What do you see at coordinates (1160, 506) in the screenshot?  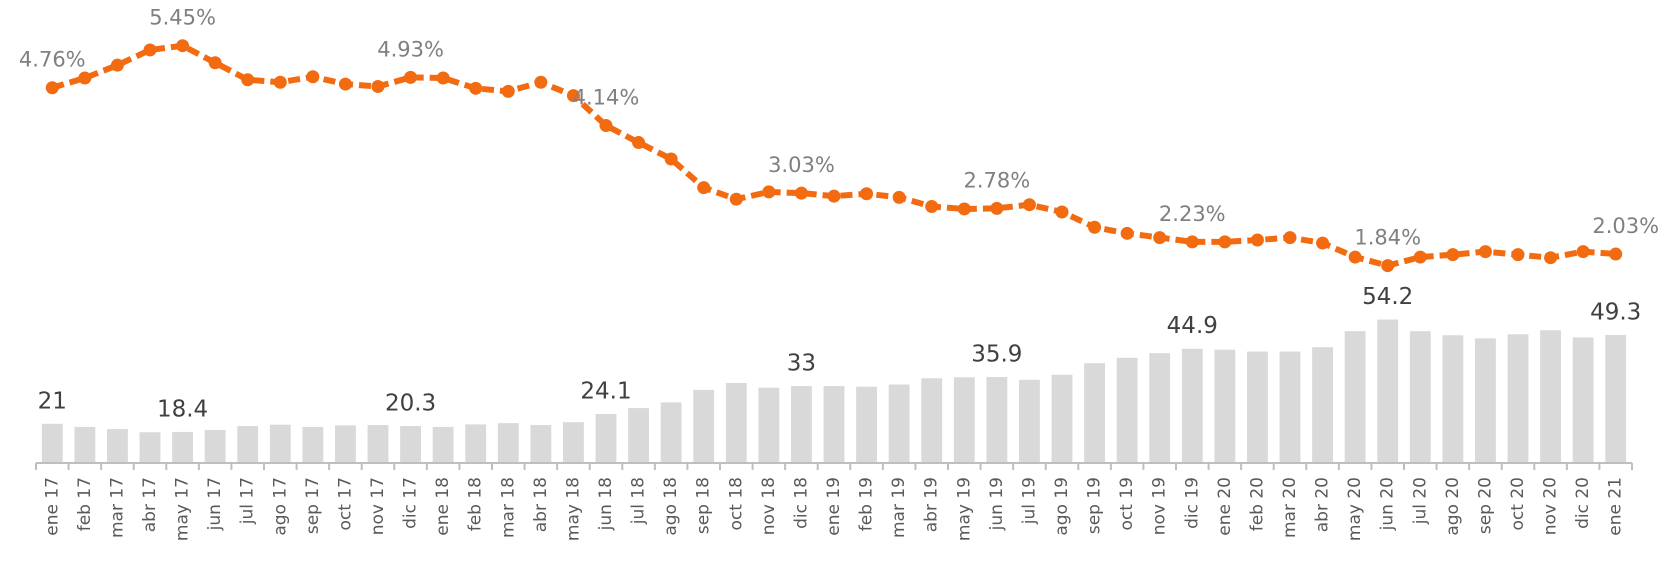 I see `x-tick-label: nov 19` at bounding box center [1160, 506].